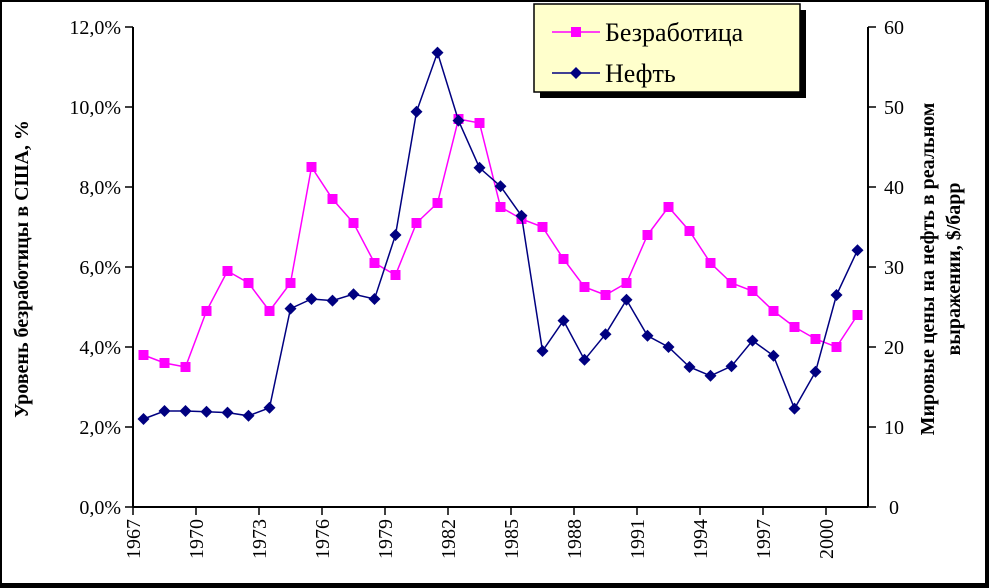 The image size is (989, 588). What do you see at coordinates (22, 269) in the screenshot?
I see `y-axis-title: Уровень безработицы в США, %` at bounding box center [22, 269].